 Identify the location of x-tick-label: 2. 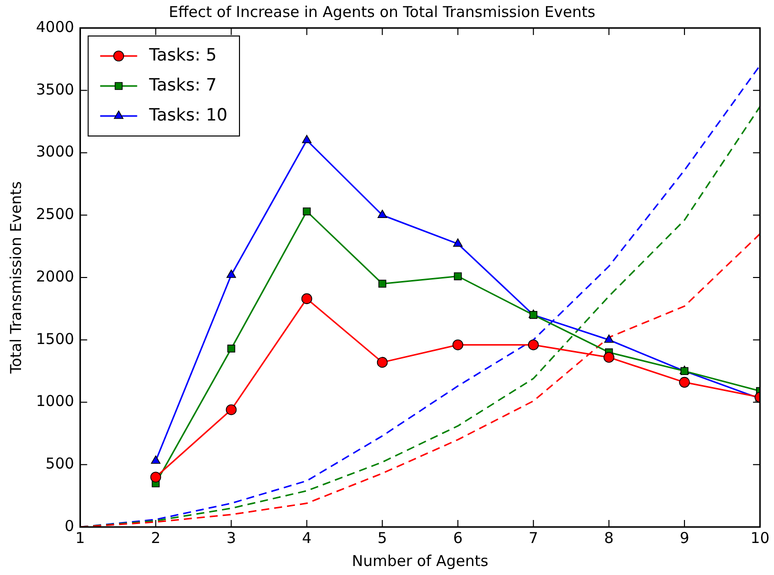
(155, 537).